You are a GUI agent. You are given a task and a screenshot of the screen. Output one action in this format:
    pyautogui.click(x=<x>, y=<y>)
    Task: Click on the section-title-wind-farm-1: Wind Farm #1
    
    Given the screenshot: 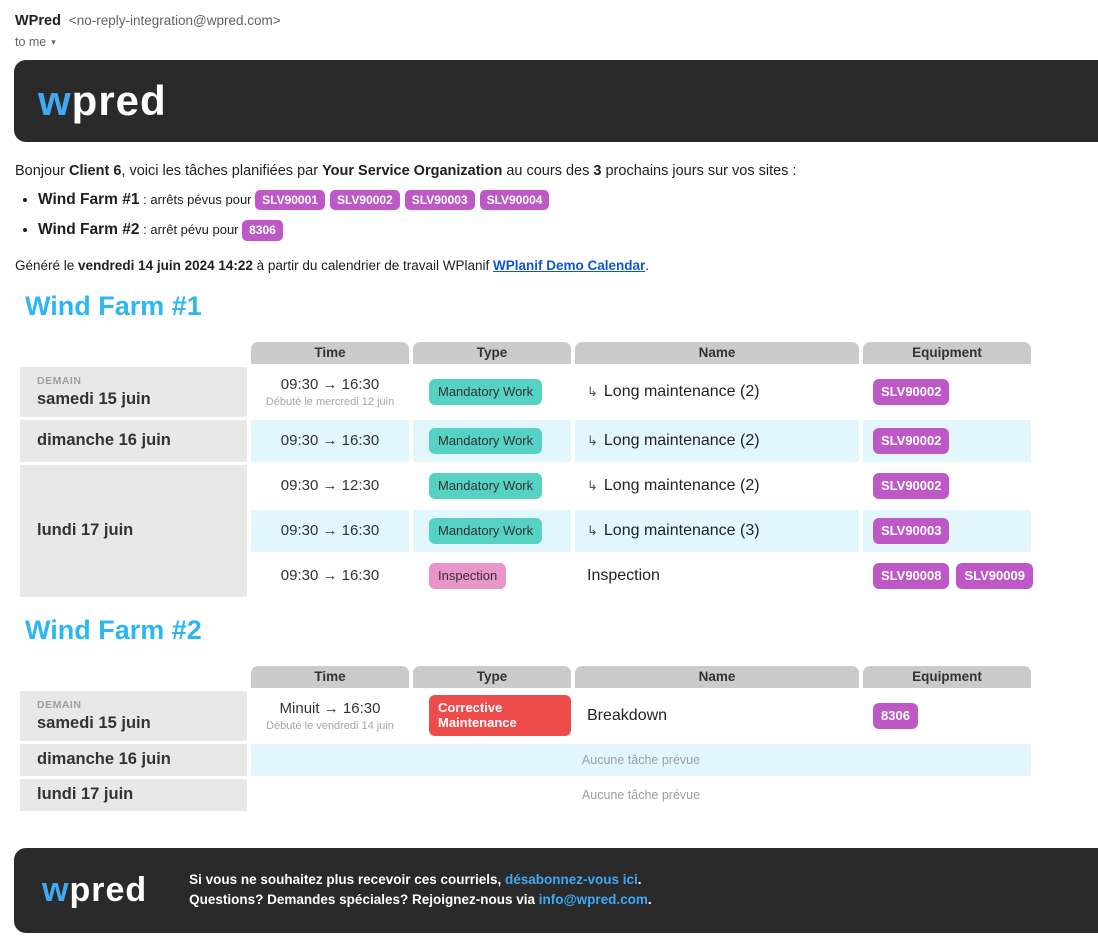 What is the action you would take?
    pyautogui.click(x=113, y=305)
    